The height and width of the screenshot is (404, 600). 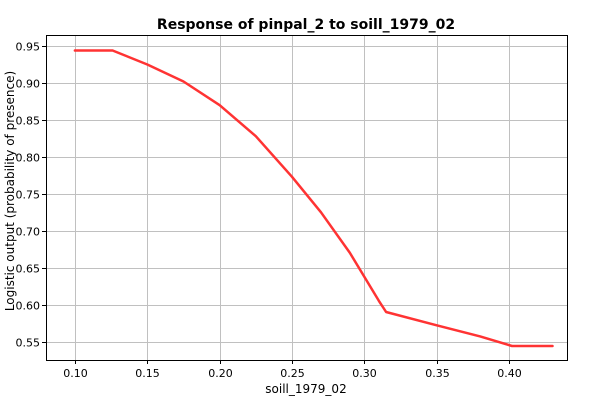 I want to click on y-tick-label: 0.95, so click(x=28, y=47).